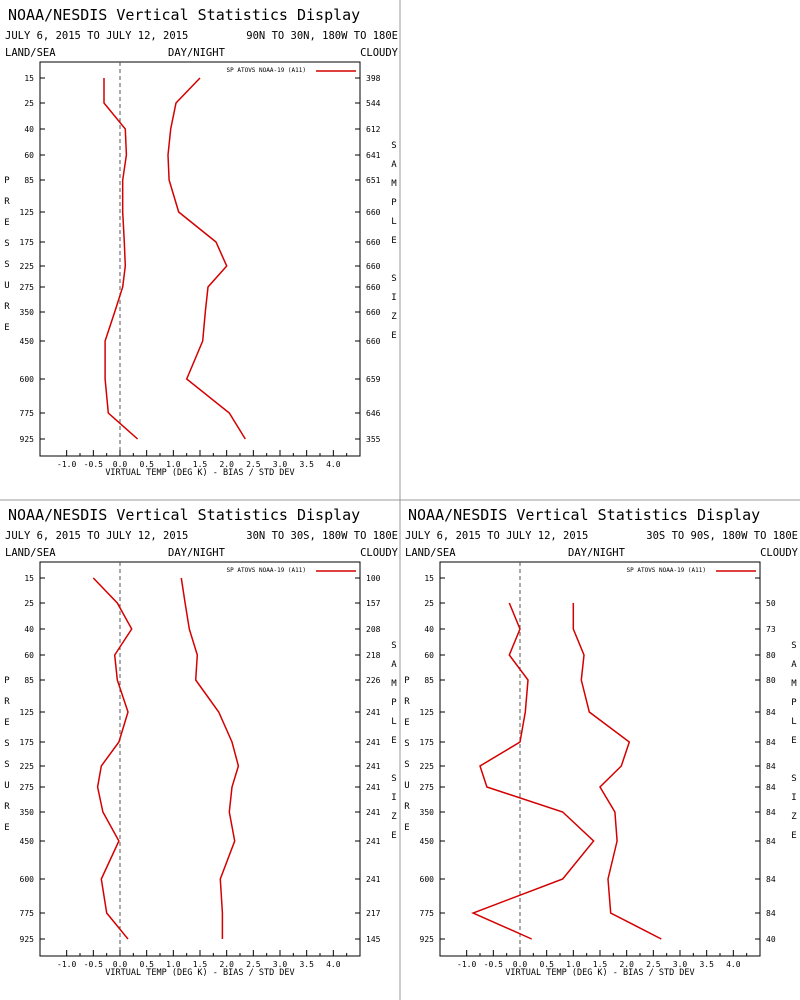  What do you see at coordinates (666, 570) in the screenshot?
I see `legend-label: SP ATOVS NOAA-19 (A11)` at bounding box center [666, 570].